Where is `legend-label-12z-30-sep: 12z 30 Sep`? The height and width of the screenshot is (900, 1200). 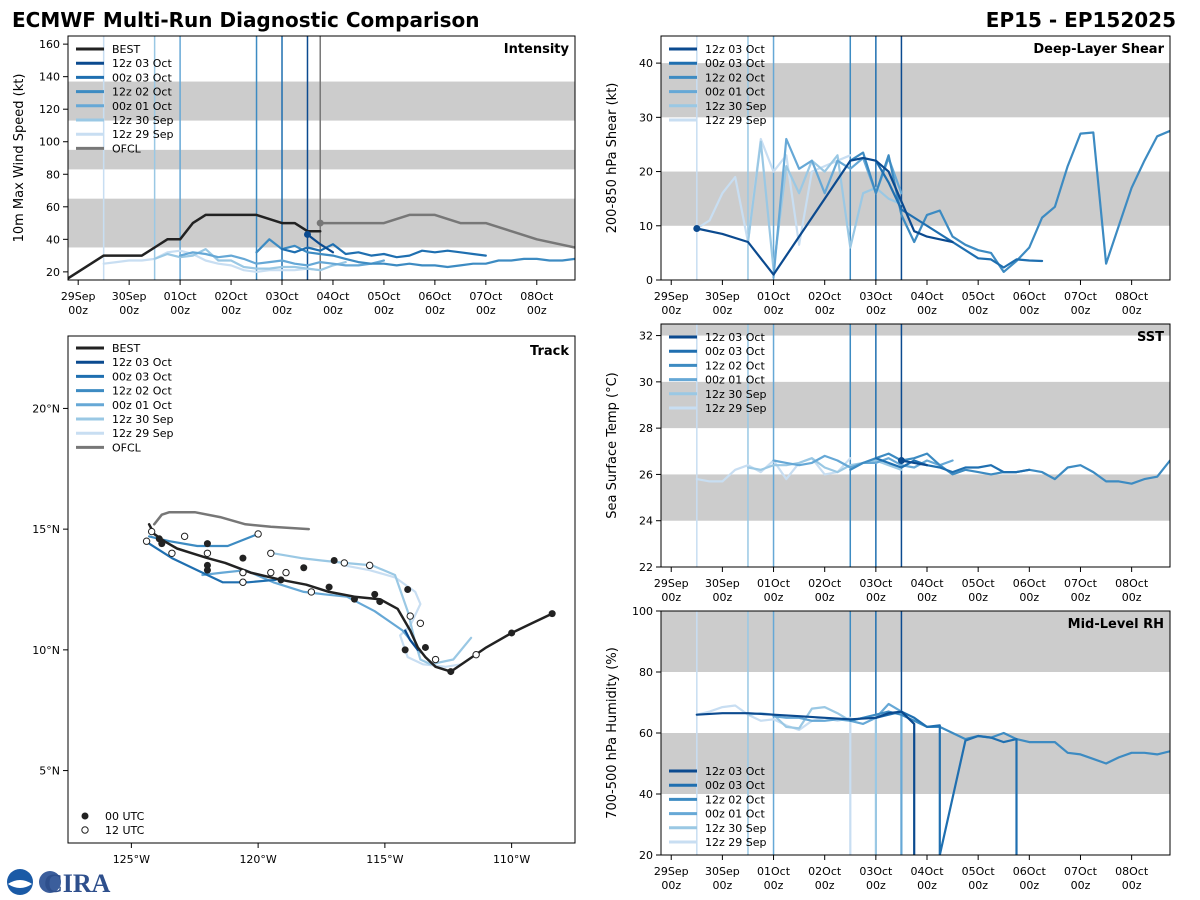
legend-label-12z-30-sep: 12z 30 Sep is located at coordinates (736, 106).